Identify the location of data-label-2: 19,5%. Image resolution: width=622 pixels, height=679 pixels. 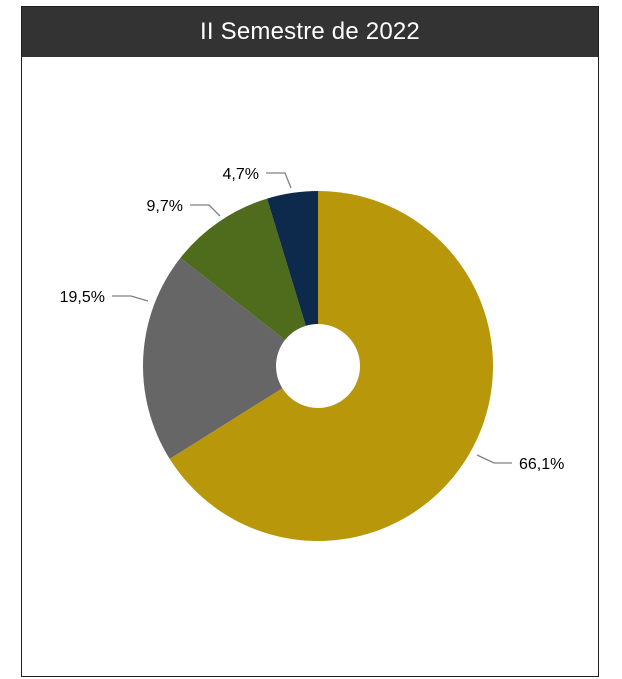
(82, 297).